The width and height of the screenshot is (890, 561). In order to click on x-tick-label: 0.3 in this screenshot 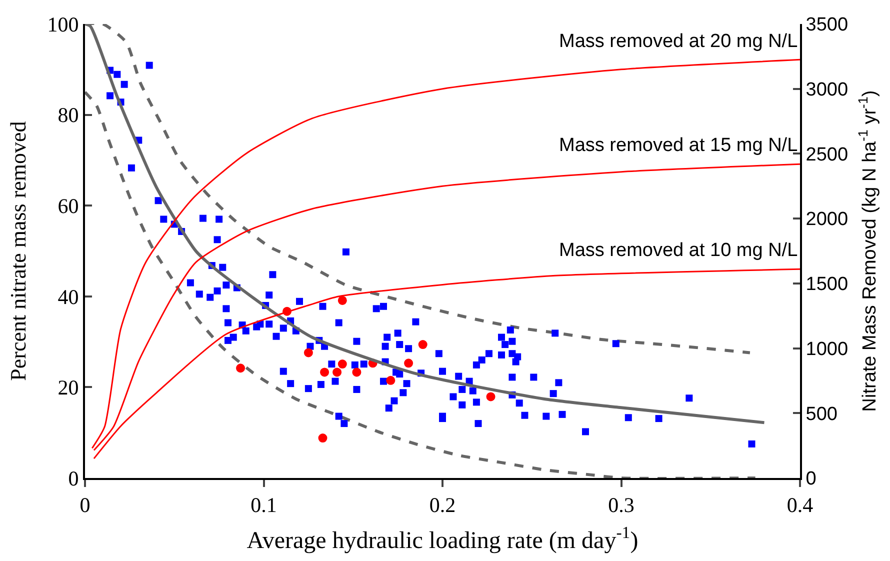, I will do `click(621, 505)`.